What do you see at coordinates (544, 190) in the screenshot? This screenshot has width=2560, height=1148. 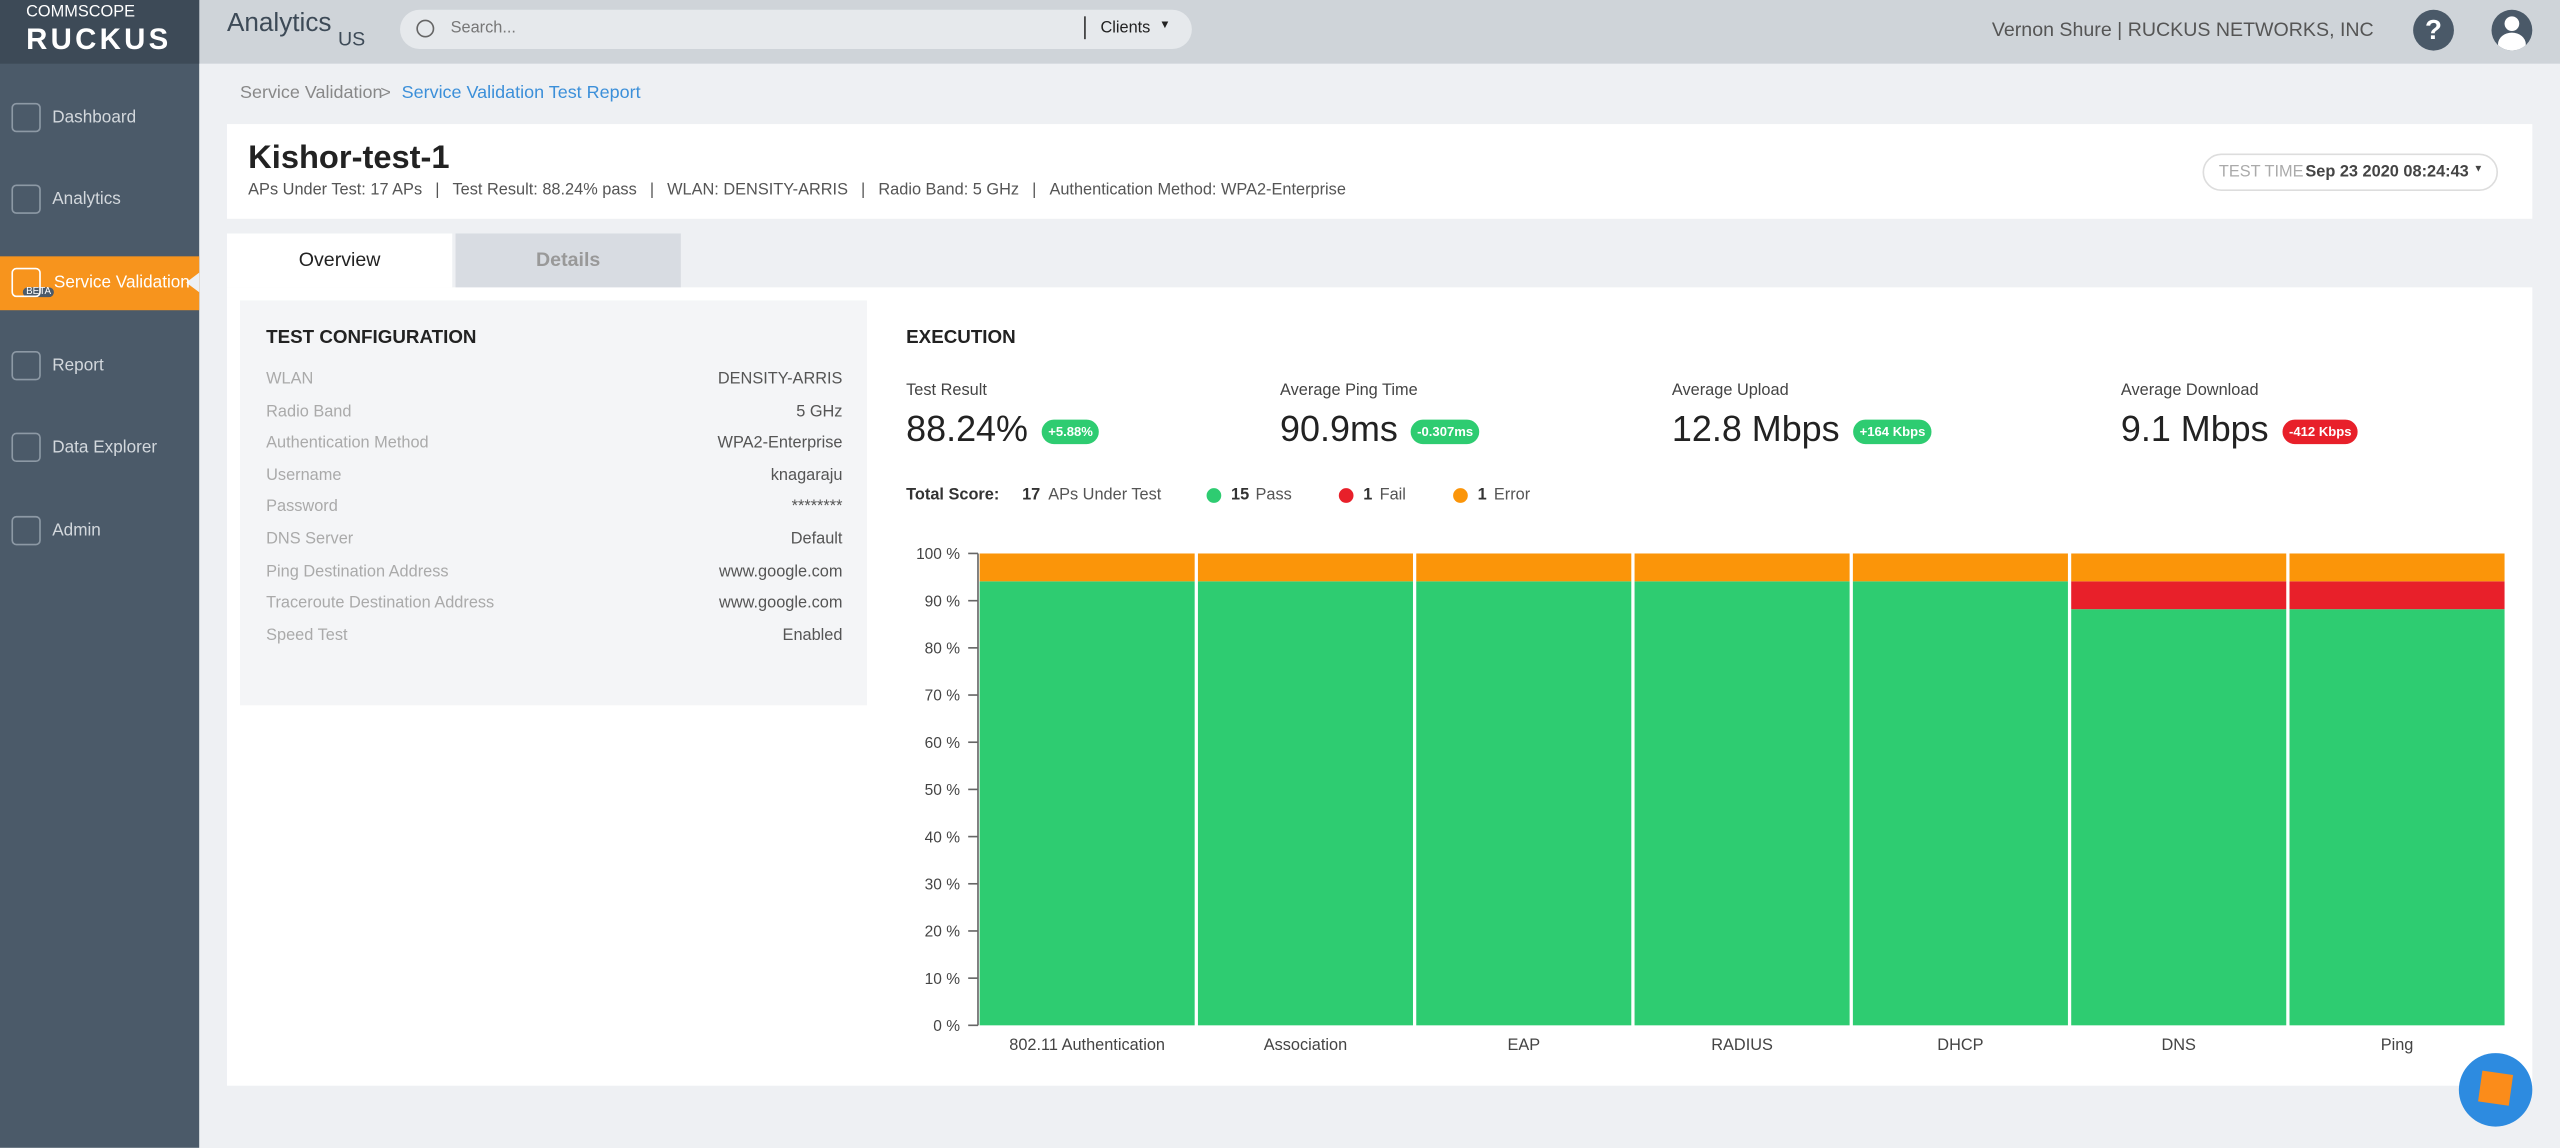 I see `meta-item: Test Result: 88.24% pass` at bounding box center [544, 190].